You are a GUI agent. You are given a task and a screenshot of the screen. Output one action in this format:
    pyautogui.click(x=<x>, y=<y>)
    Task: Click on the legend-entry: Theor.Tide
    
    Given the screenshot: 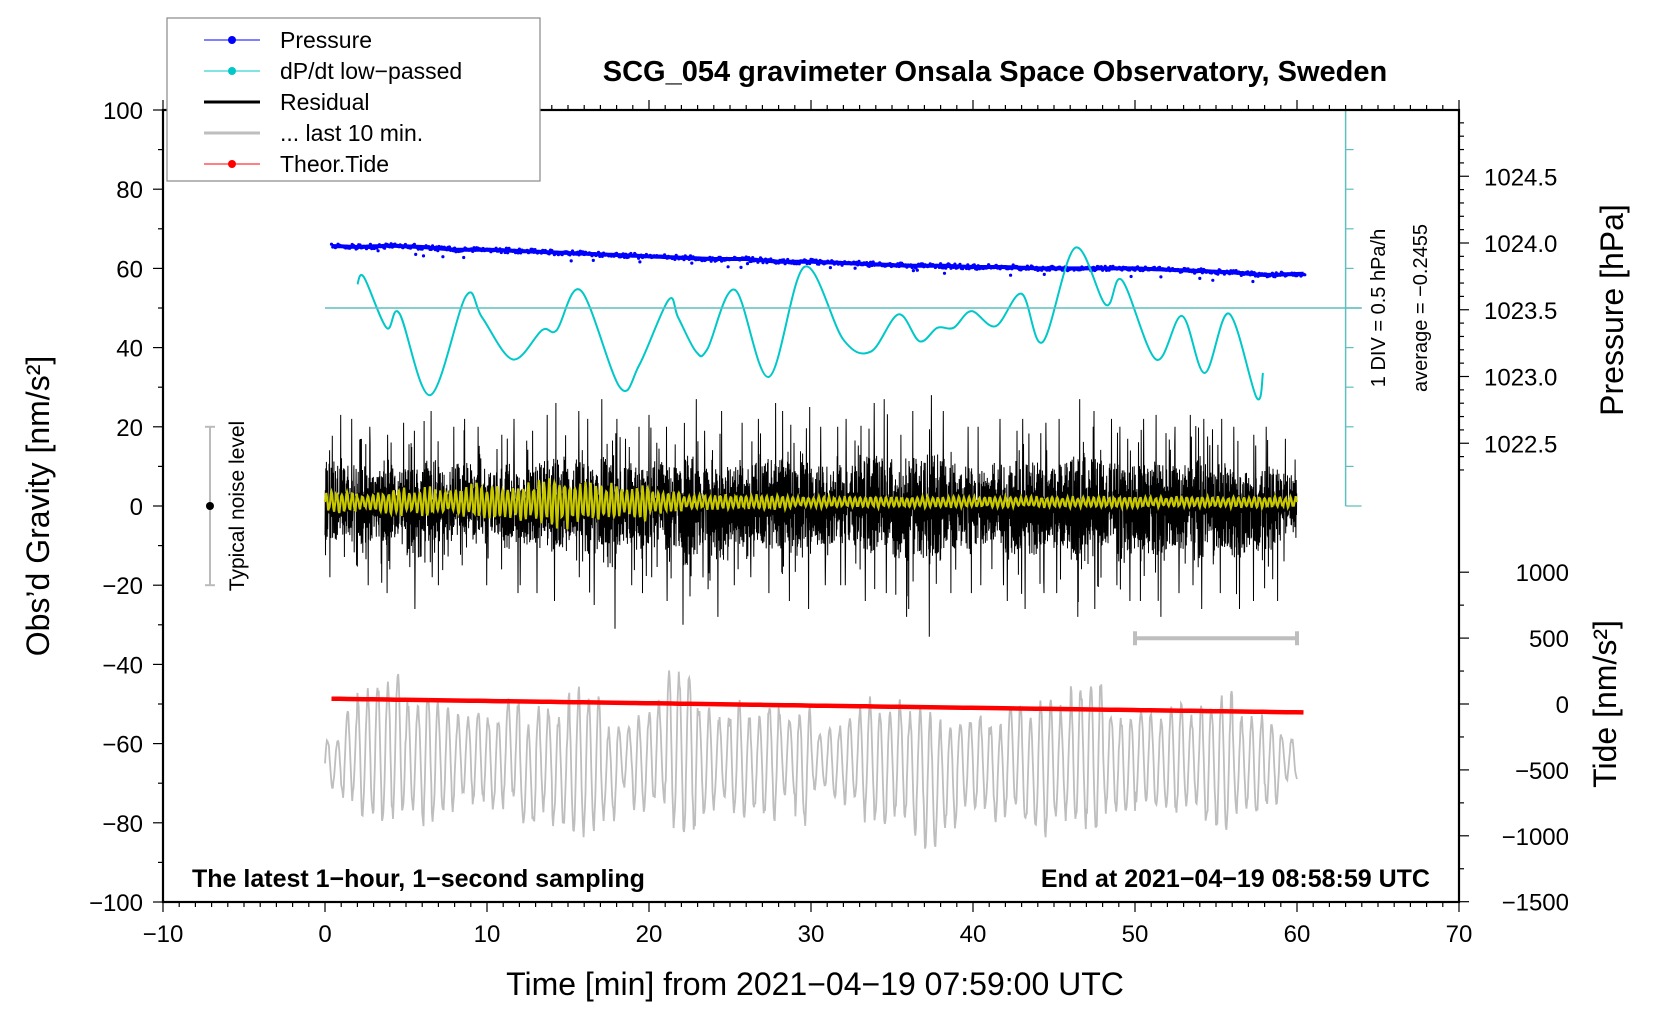 What is the action you would take?
    pyautogui.click(x=296, y=164)
    